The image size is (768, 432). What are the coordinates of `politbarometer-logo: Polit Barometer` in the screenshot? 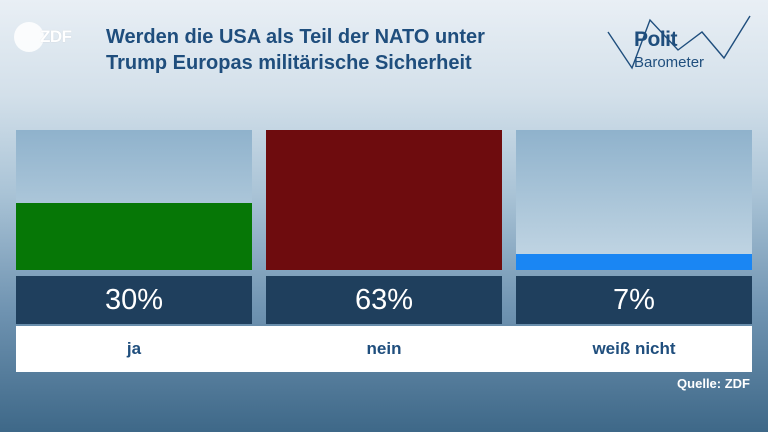 It's located at (679, 50).